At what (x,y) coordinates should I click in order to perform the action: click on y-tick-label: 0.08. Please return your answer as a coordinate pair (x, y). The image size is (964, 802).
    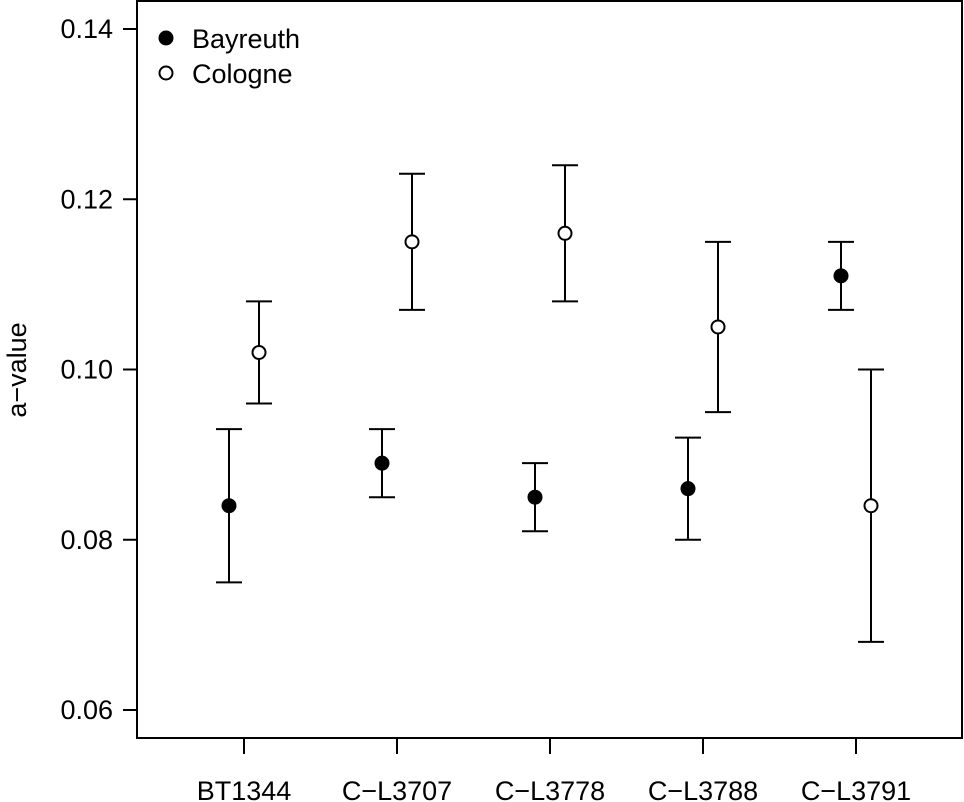
    Looking at the image, I should click on (86, 540).